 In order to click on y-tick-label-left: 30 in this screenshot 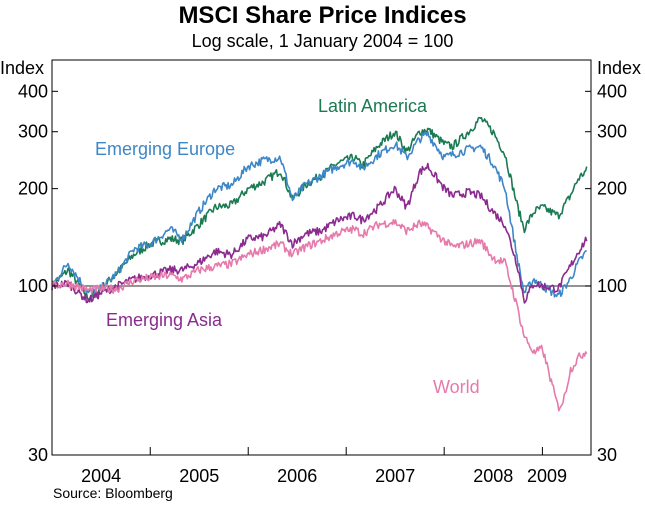, I will do `click(38, 455)`.